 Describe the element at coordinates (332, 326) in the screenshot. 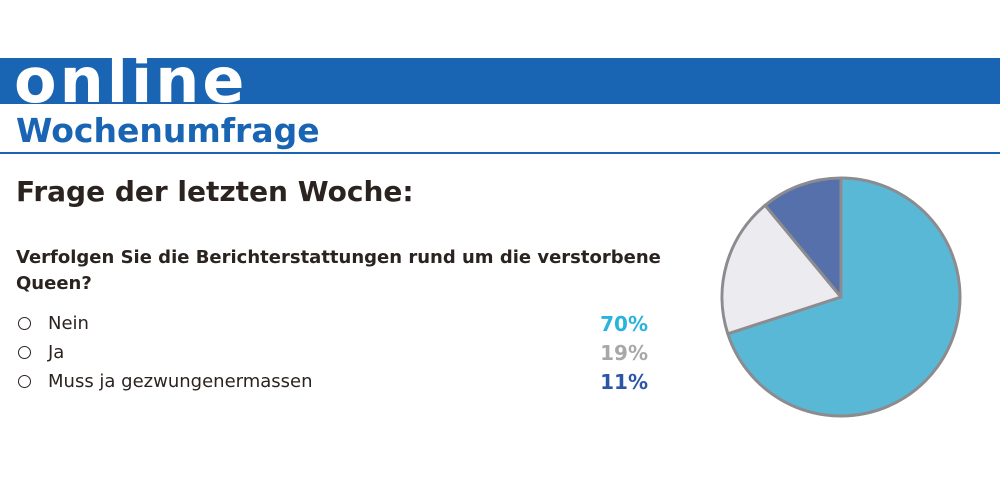

I see `option-nein: Nein 70%` at that location.